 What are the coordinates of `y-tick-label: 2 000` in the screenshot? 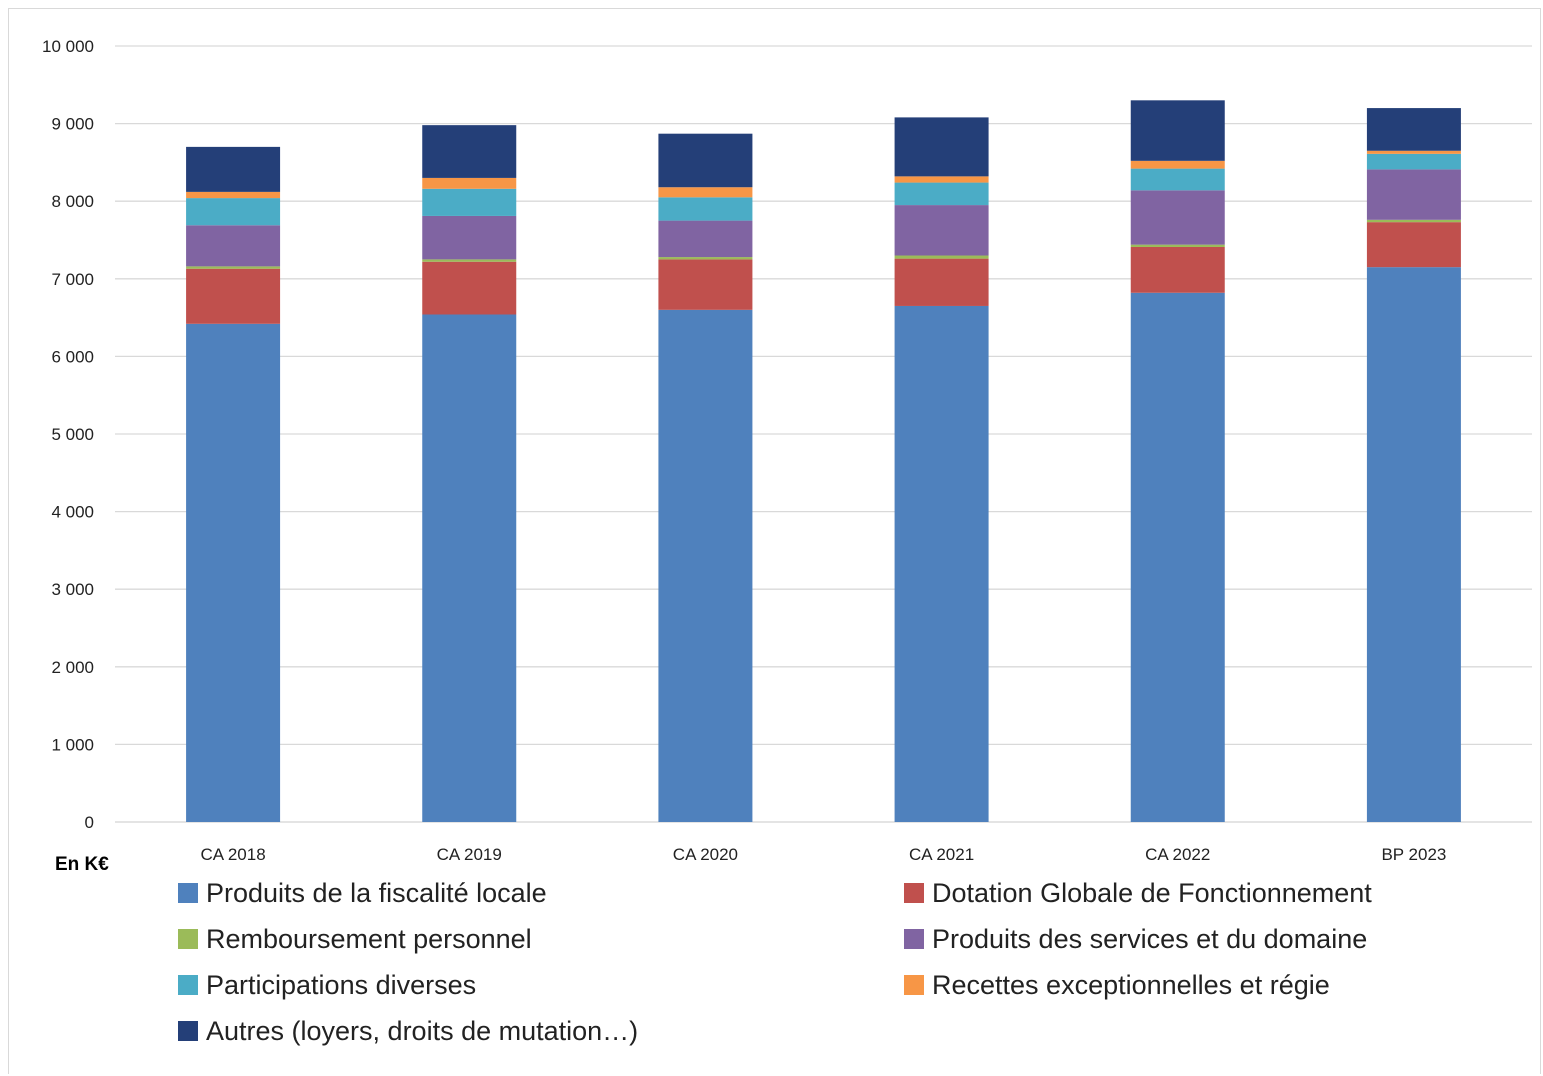 It's located at (72, 667).